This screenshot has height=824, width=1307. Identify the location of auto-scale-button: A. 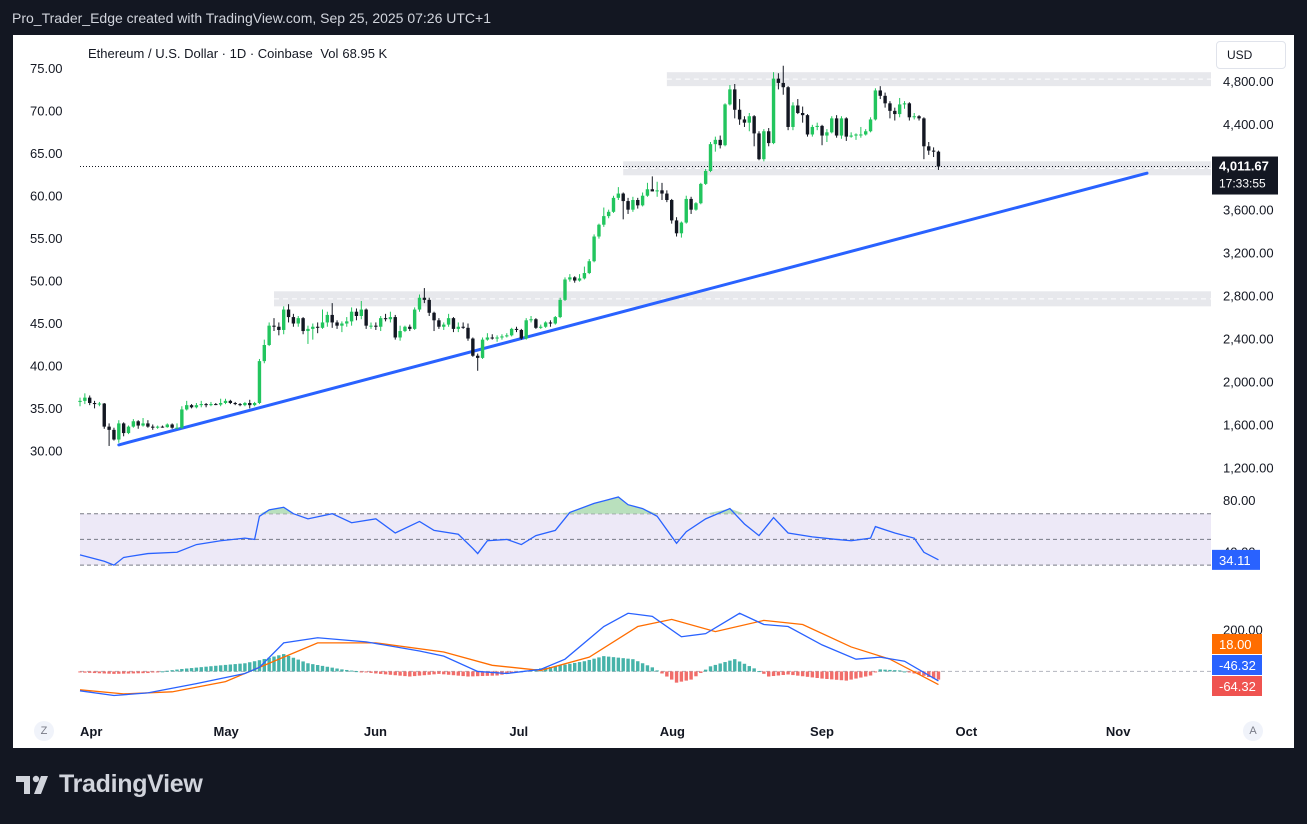
(1253, 731).